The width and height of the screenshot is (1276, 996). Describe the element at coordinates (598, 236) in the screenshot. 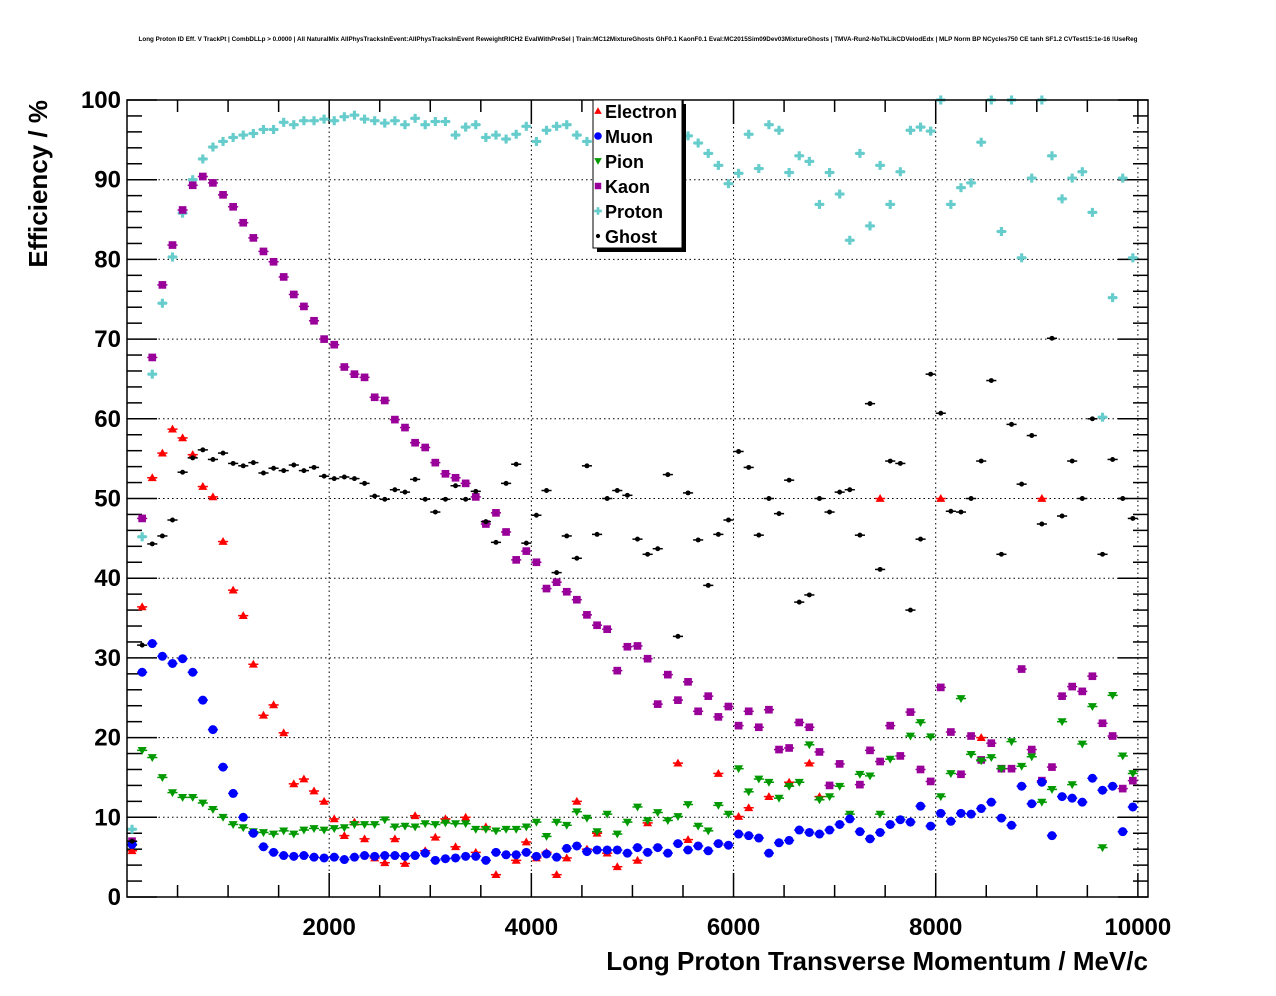

I see `legend-dot-icon` at that location.